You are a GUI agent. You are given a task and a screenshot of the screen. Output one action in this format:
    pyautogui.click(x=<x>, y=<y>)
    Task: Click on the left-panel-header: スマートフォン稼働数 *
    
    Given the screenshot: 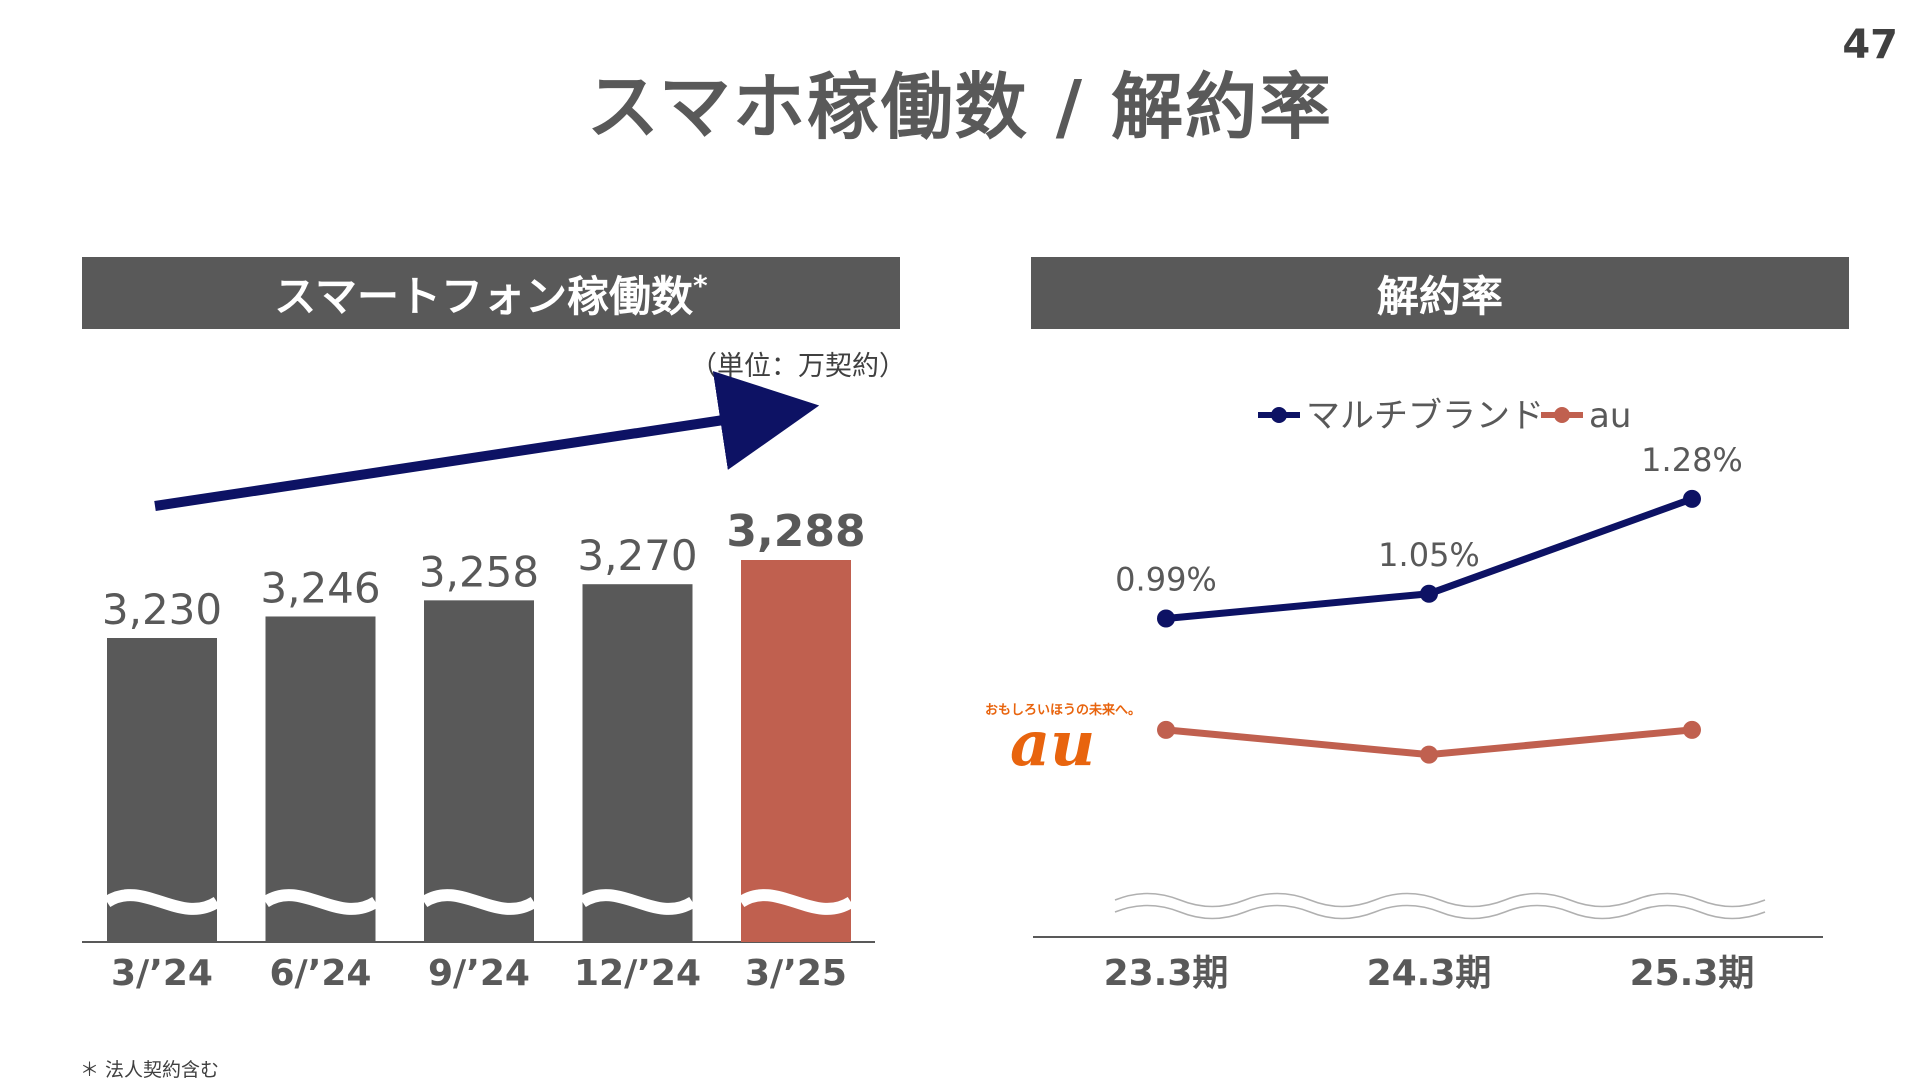 What is the action you would take?
    pyautogui.click(x=491, y=293)
    